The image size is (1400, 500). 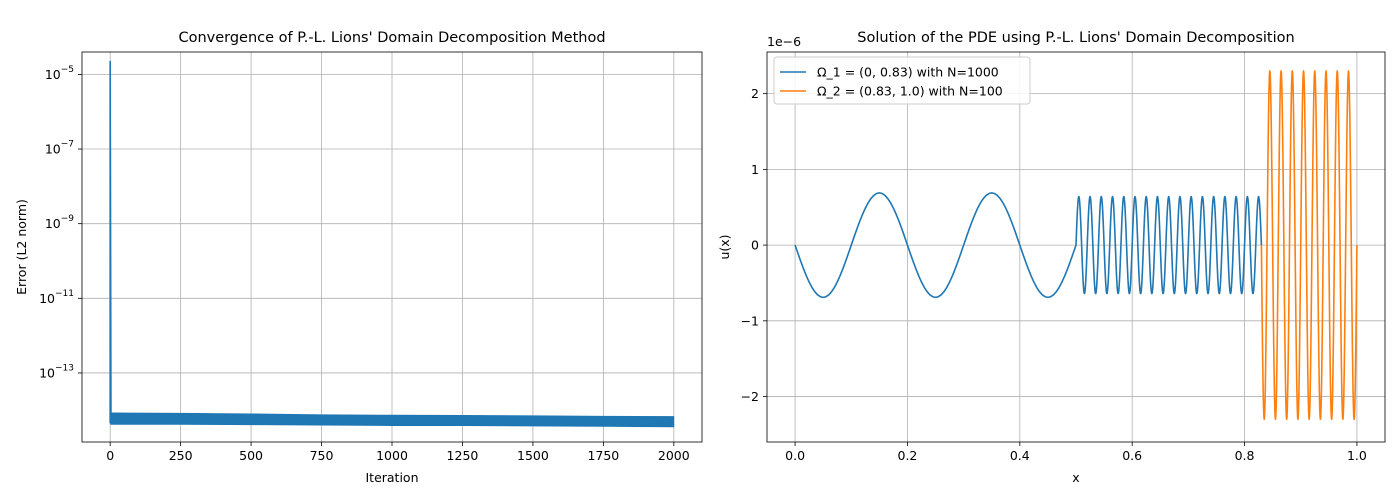 I want to click on convergence-x-tick-label: 0, so click(x=110, y=455).